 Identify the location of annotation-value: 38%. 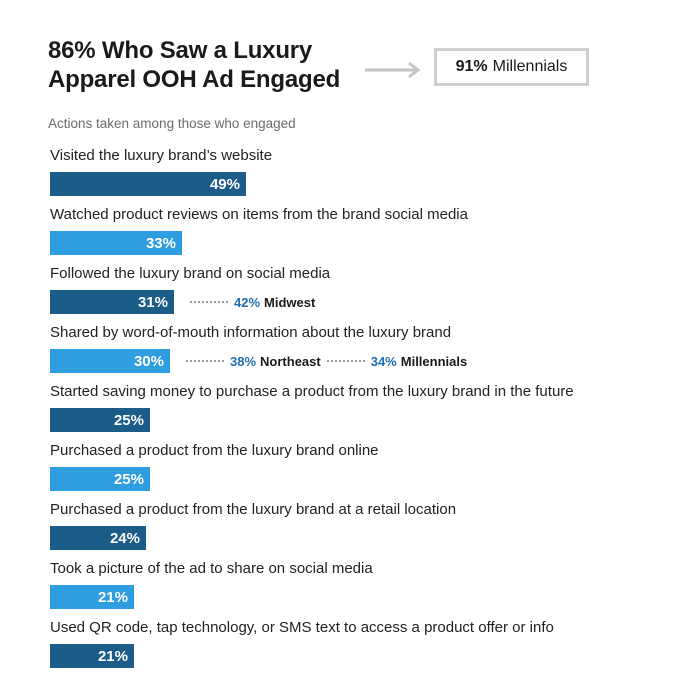
(243, 361).